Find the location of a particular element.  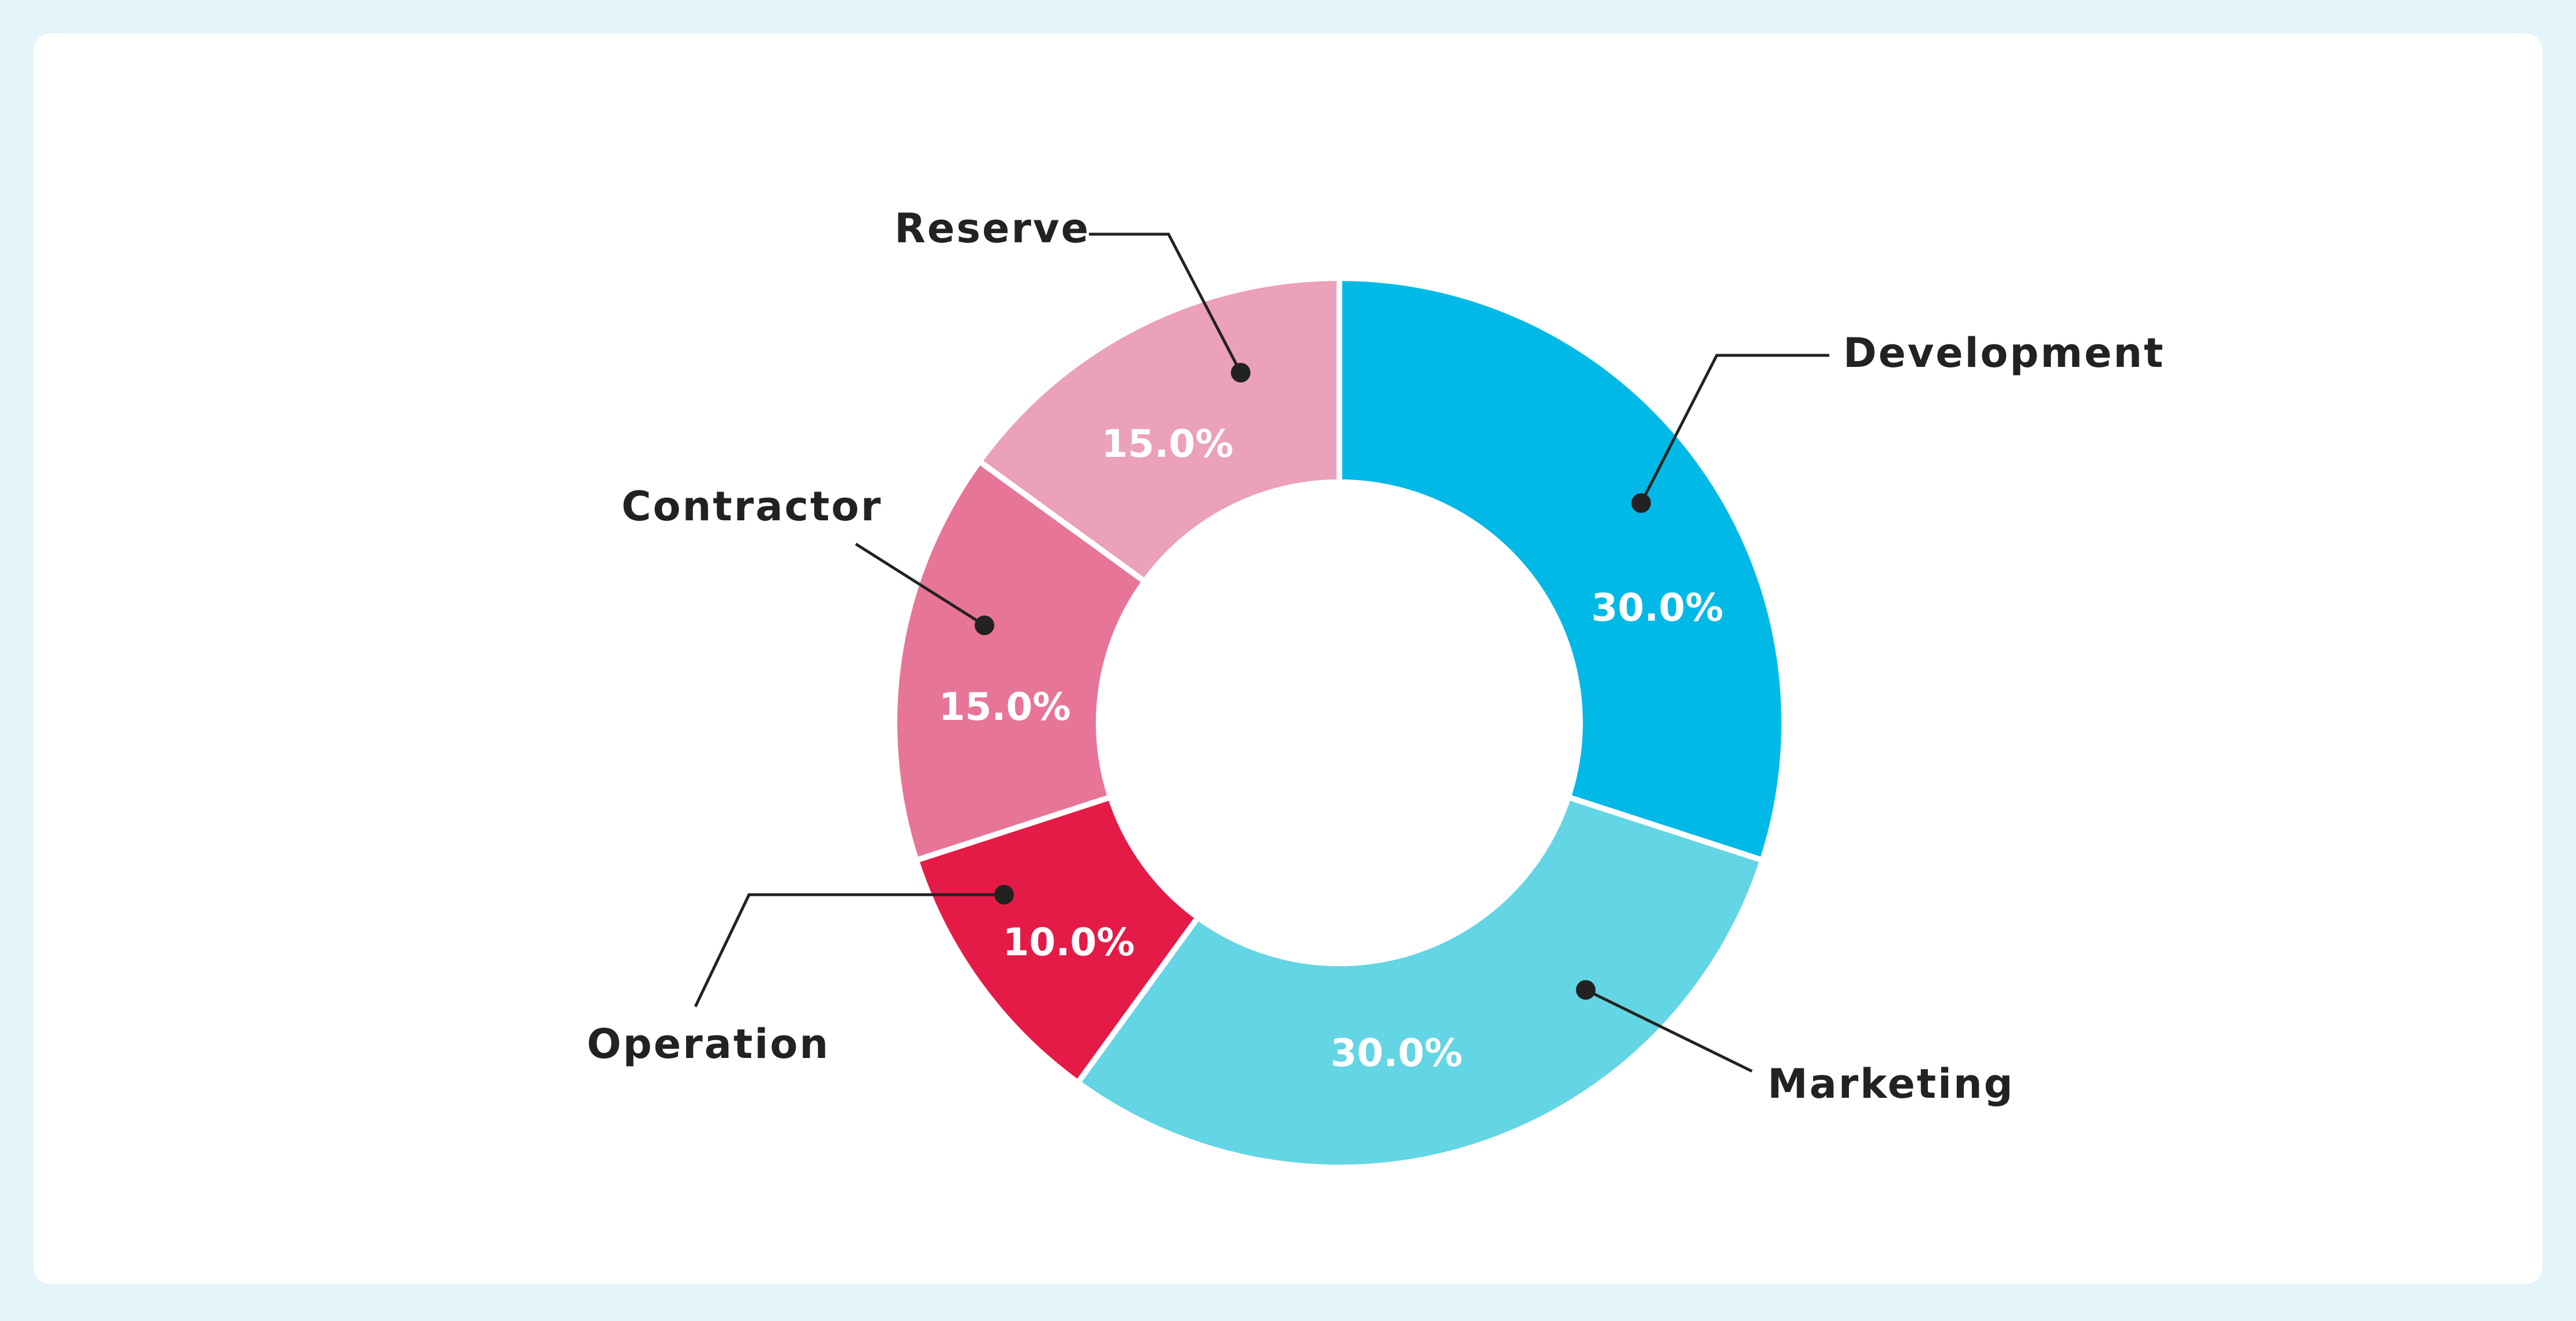

slice-development is located at coordinates (1561, 569).